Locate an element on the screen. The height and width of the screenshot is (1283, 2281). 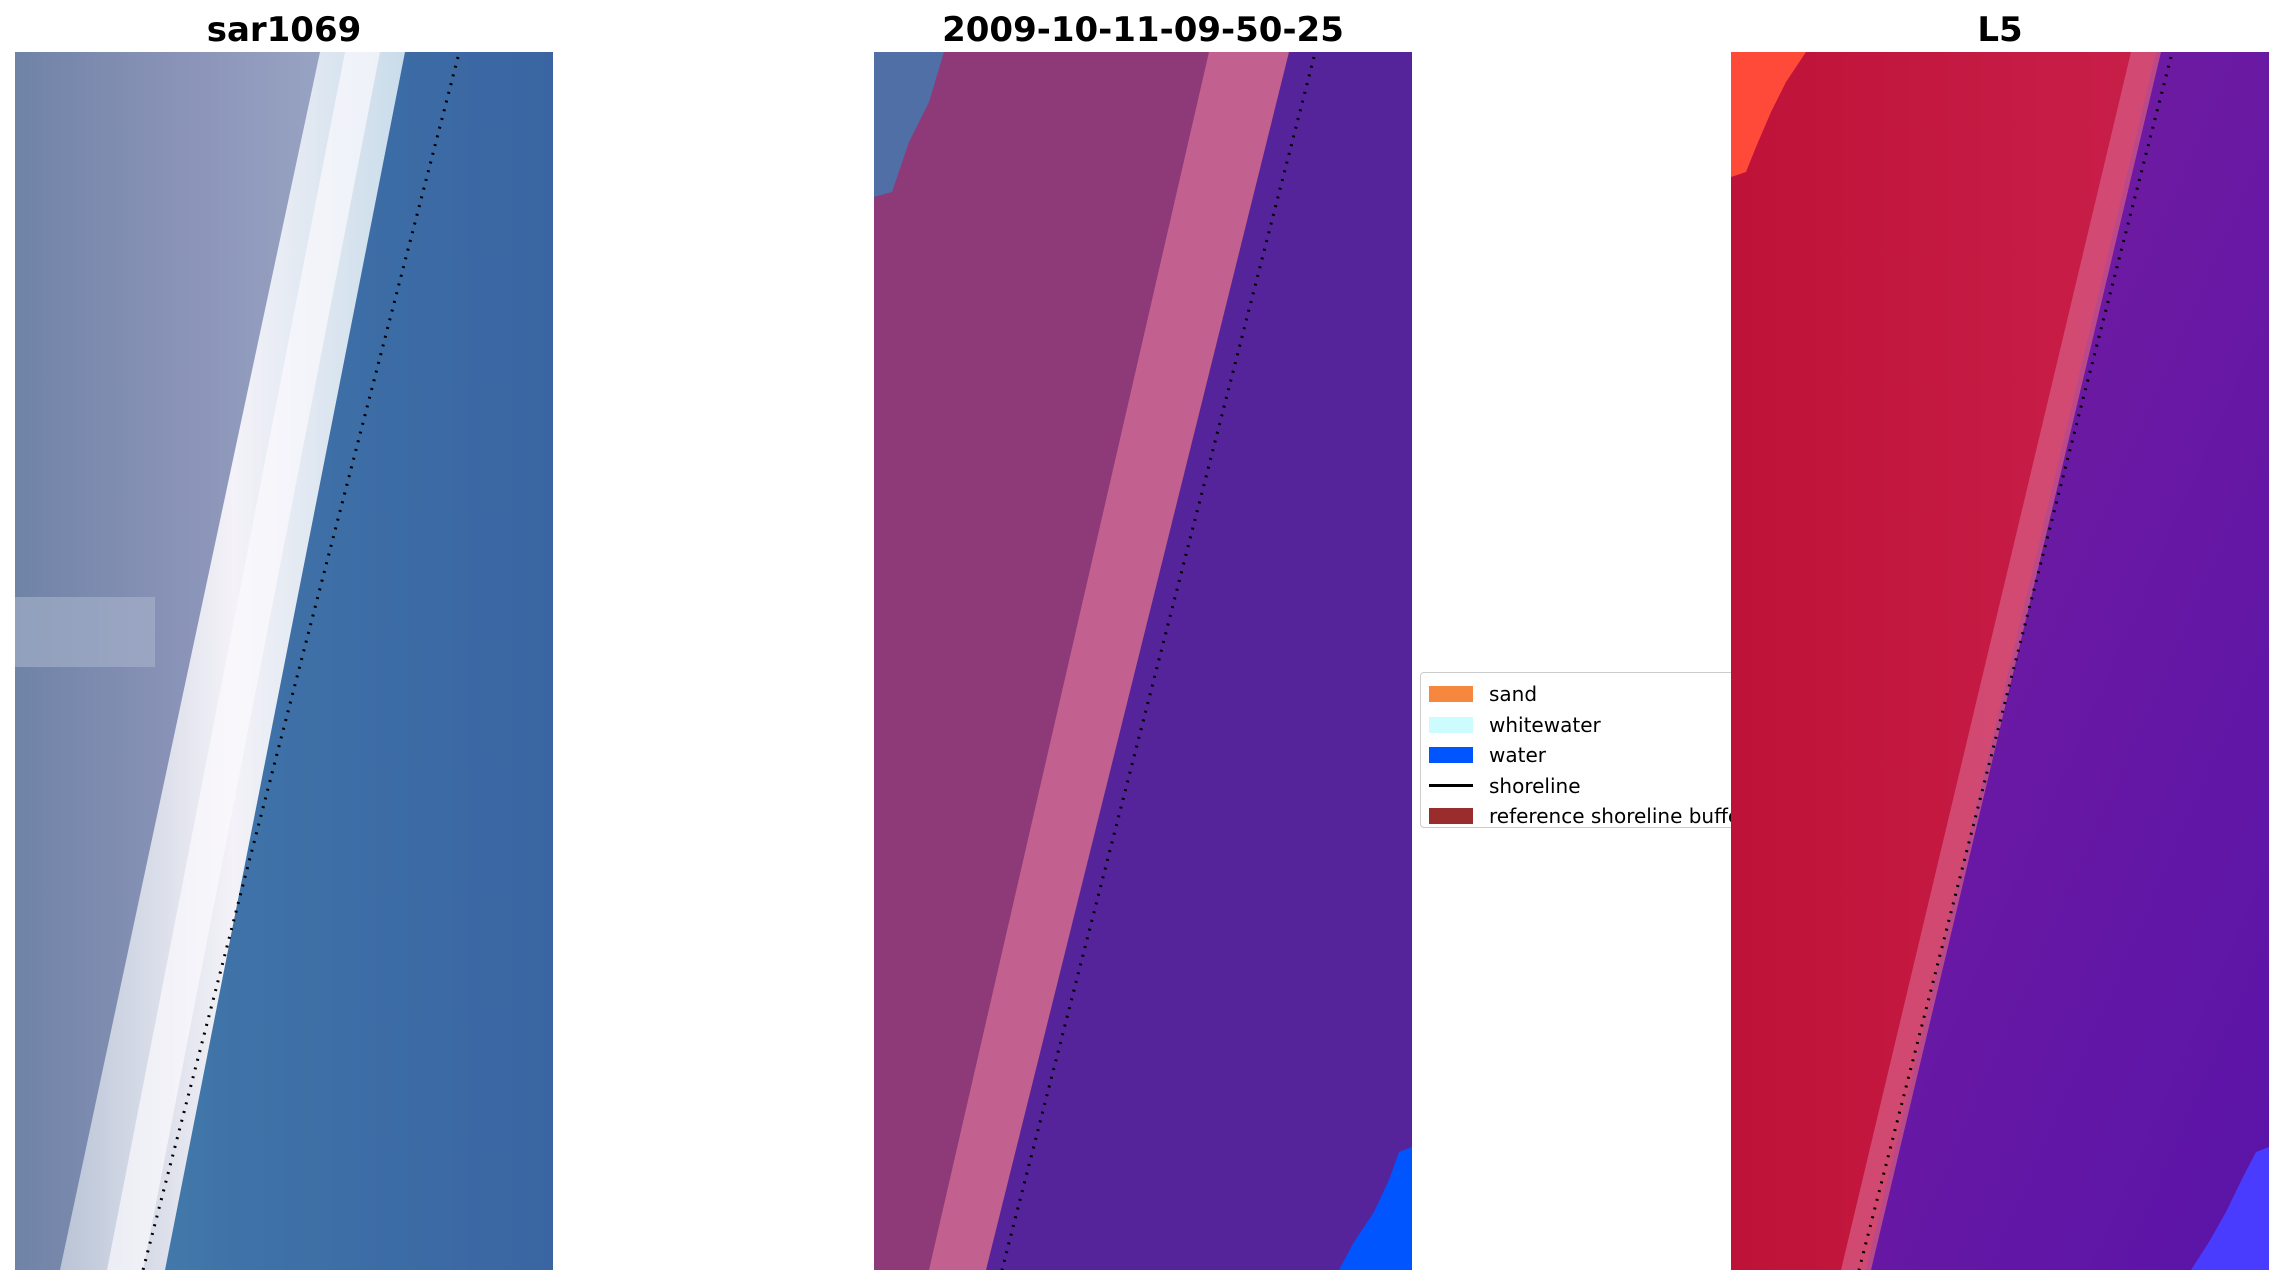
index-corner is located at coordinates (1768, 114).